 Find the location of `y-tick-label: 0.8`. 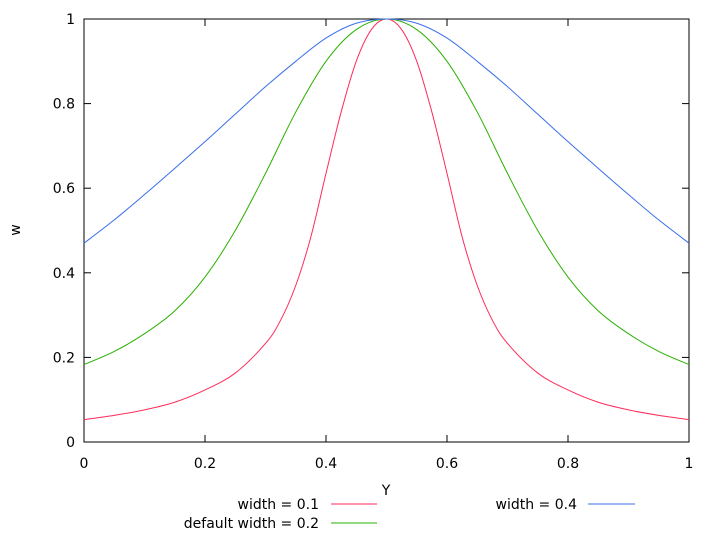

y-tick-label: 0.8 is located at coordinates (64, 105).